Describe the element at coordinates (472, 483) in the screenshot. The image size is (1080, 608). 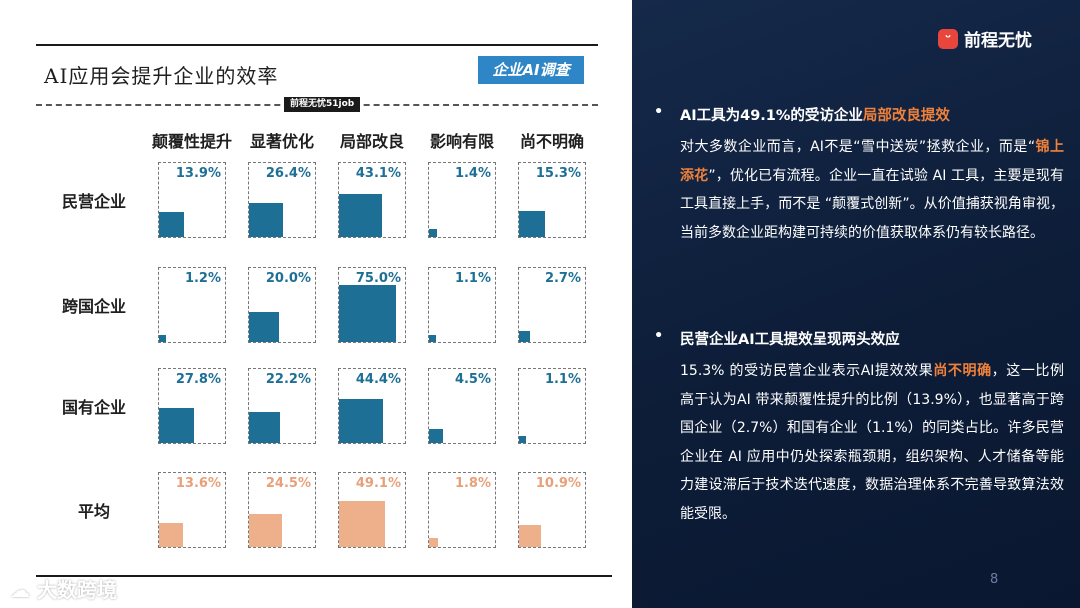
I see `data-label: 1.8%` at that location.